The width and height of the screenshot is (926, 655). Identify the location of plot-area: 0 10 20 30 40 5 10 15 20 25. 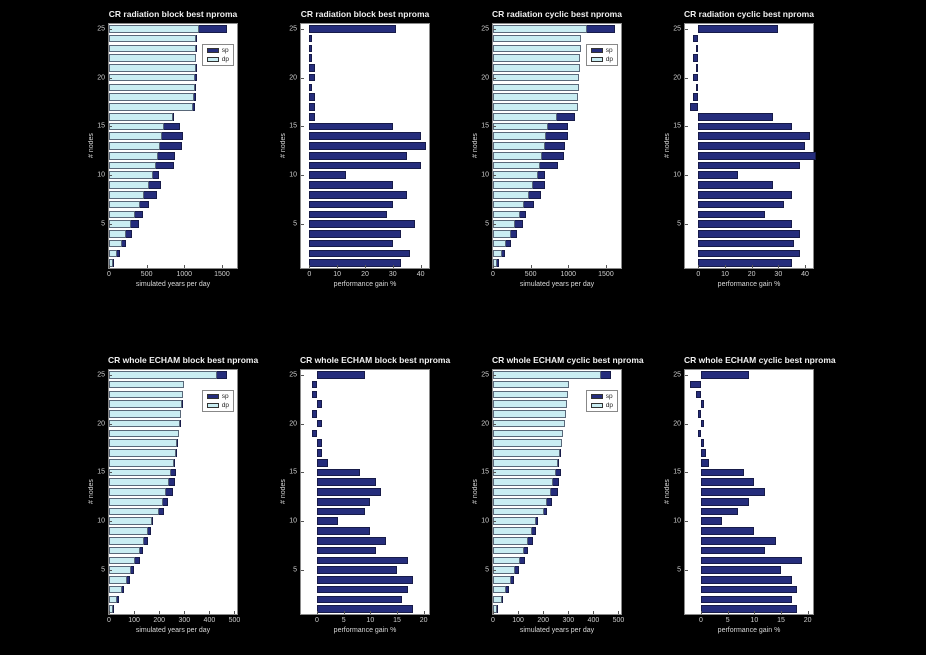
(744, 150).